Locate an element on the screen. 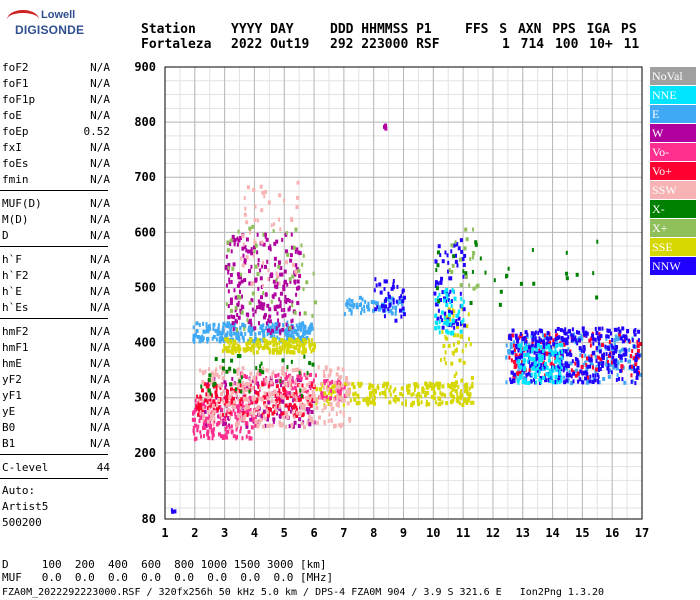  y-tick-label: 300 is located at coordinates (145, 398).